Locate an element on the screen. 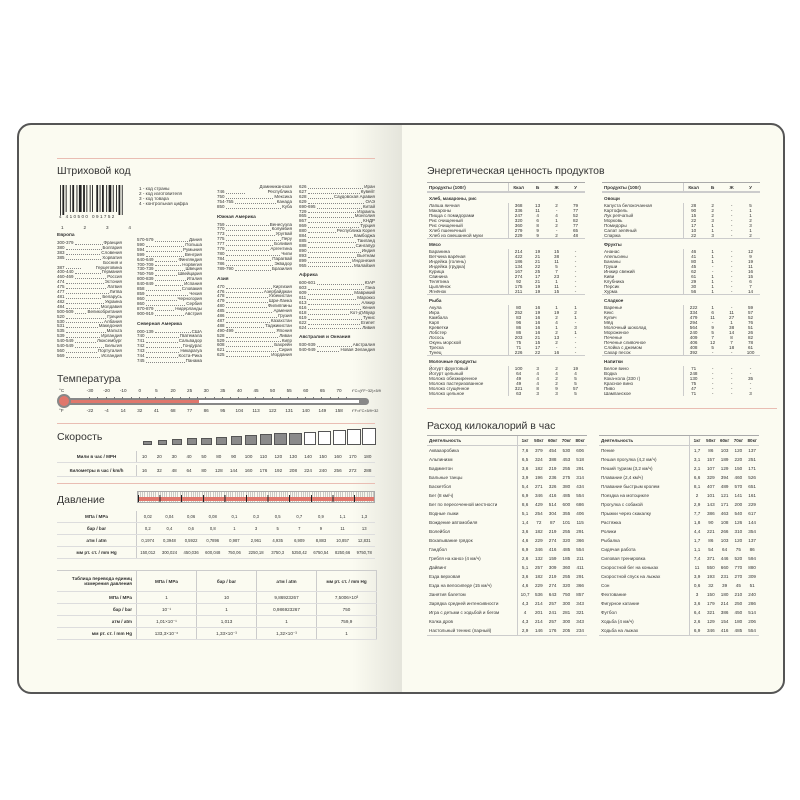 This screenshot has height=800, width=800. celsius-tick-label: -20 is located at coordinates (106, 390).